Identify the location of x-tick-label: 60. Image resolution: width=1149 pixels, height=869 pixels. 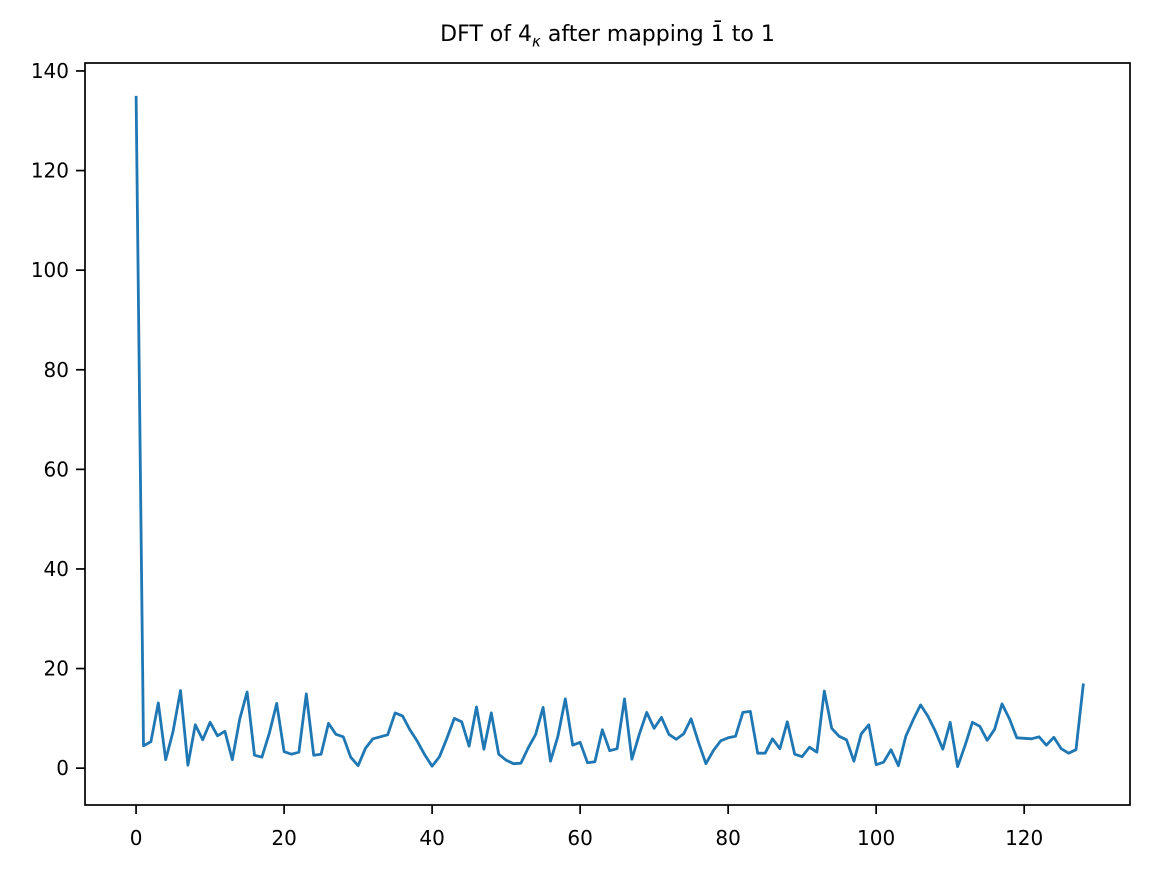
(579, 838).